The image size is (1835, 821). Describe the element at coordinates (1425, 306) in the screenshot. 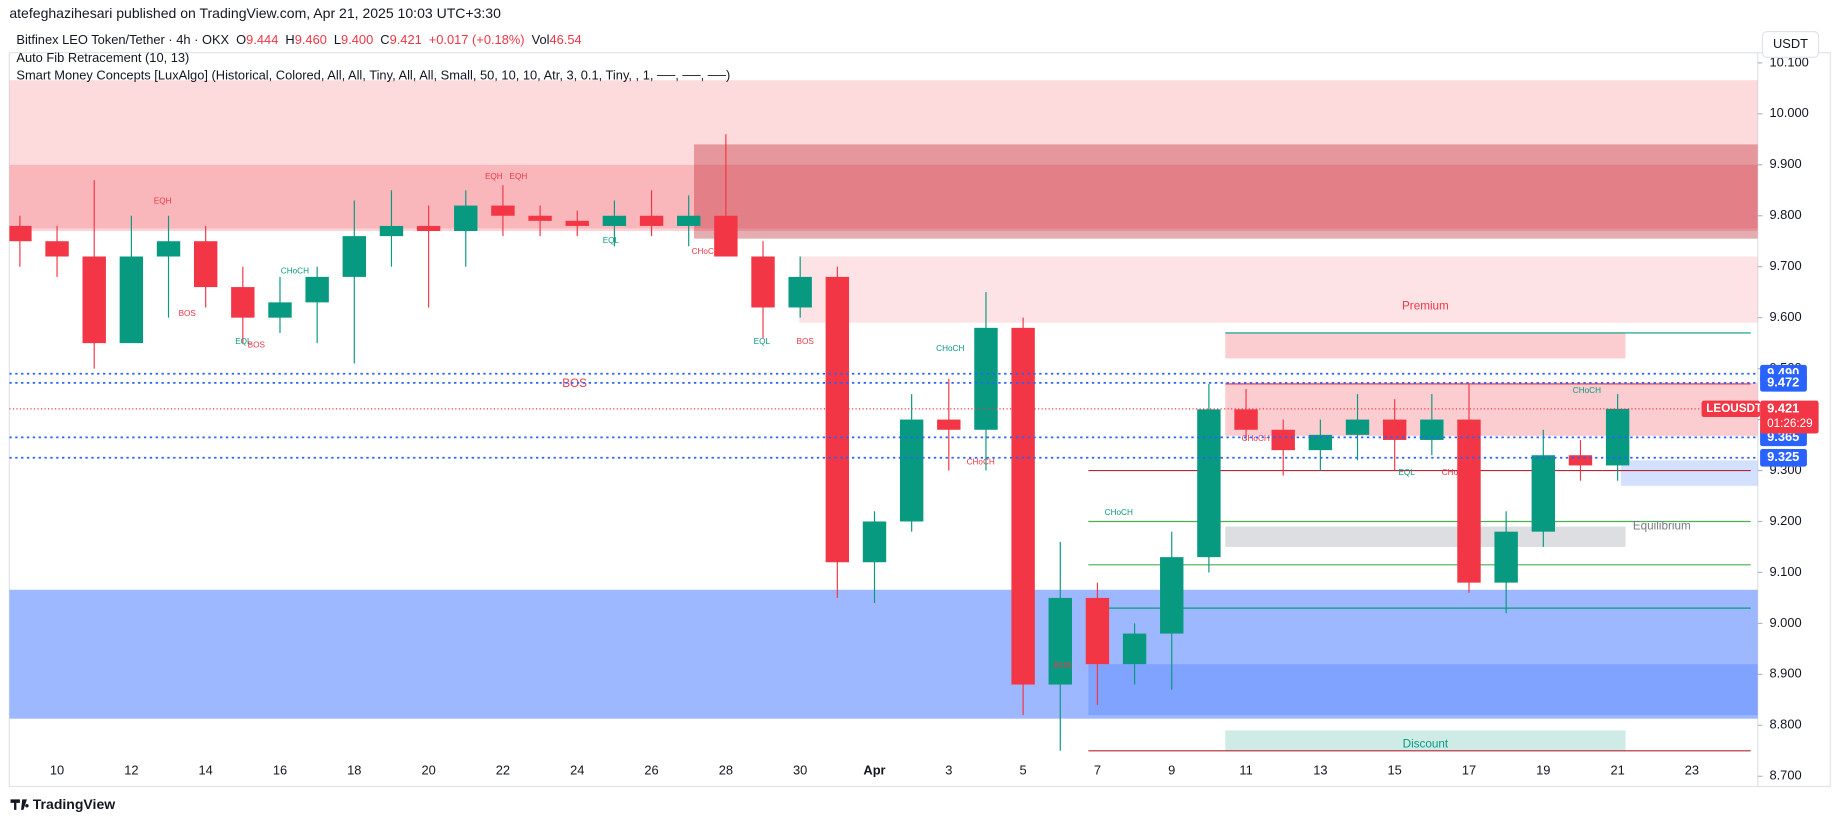

I see `annotation: Premium` at that location.